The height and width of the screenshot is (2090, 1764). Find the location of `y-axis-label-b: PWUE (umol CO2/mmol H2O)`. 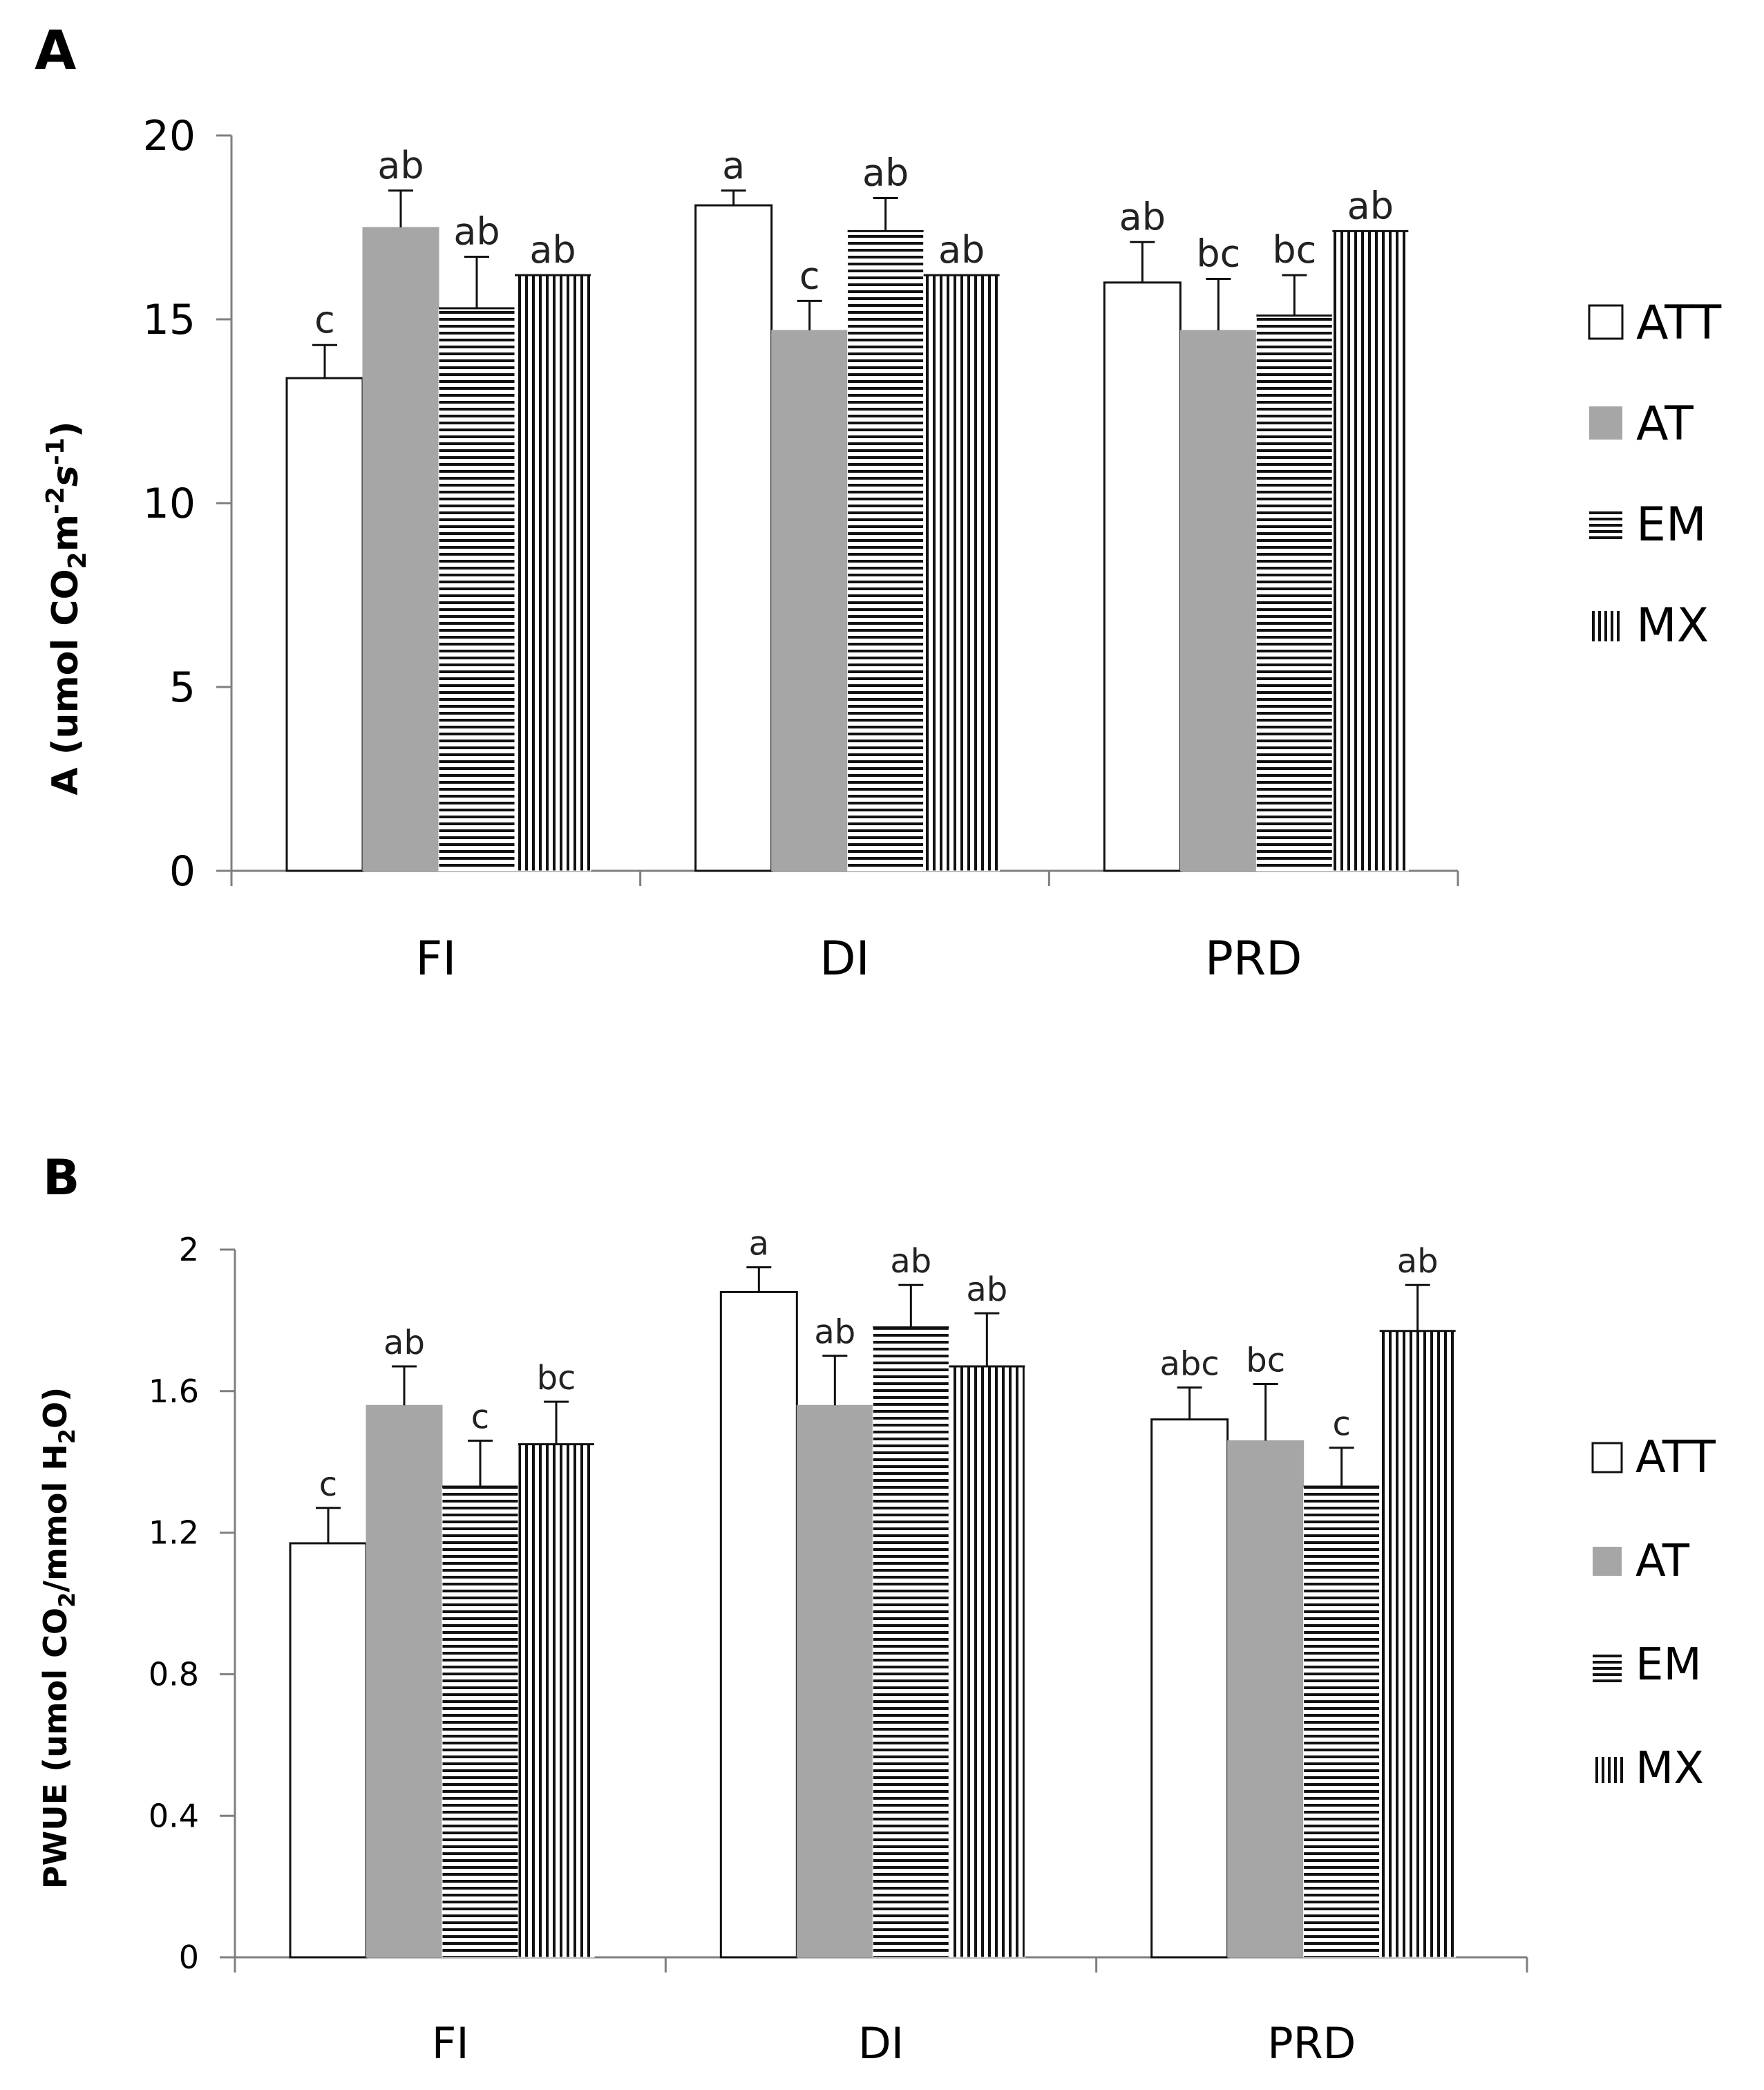

y-axis-label-b: PWUE (umol CO2/mmol H2O) is located at coordinates (59, 1638).